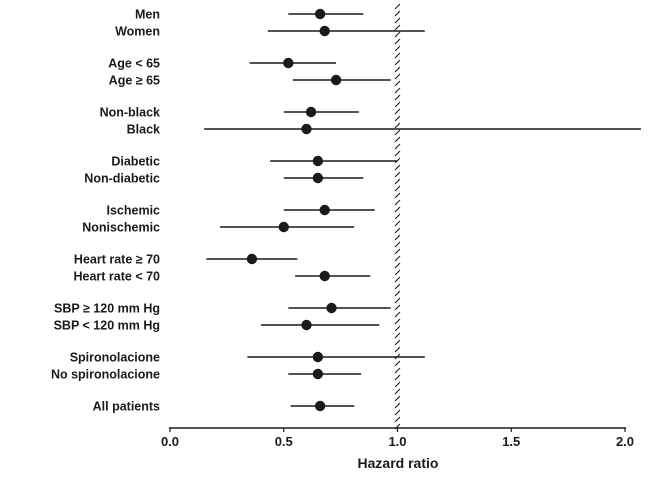 The height and width of the screenshot is (489, 650). I want to click on row-label: Age < 65, so click(134, 64).